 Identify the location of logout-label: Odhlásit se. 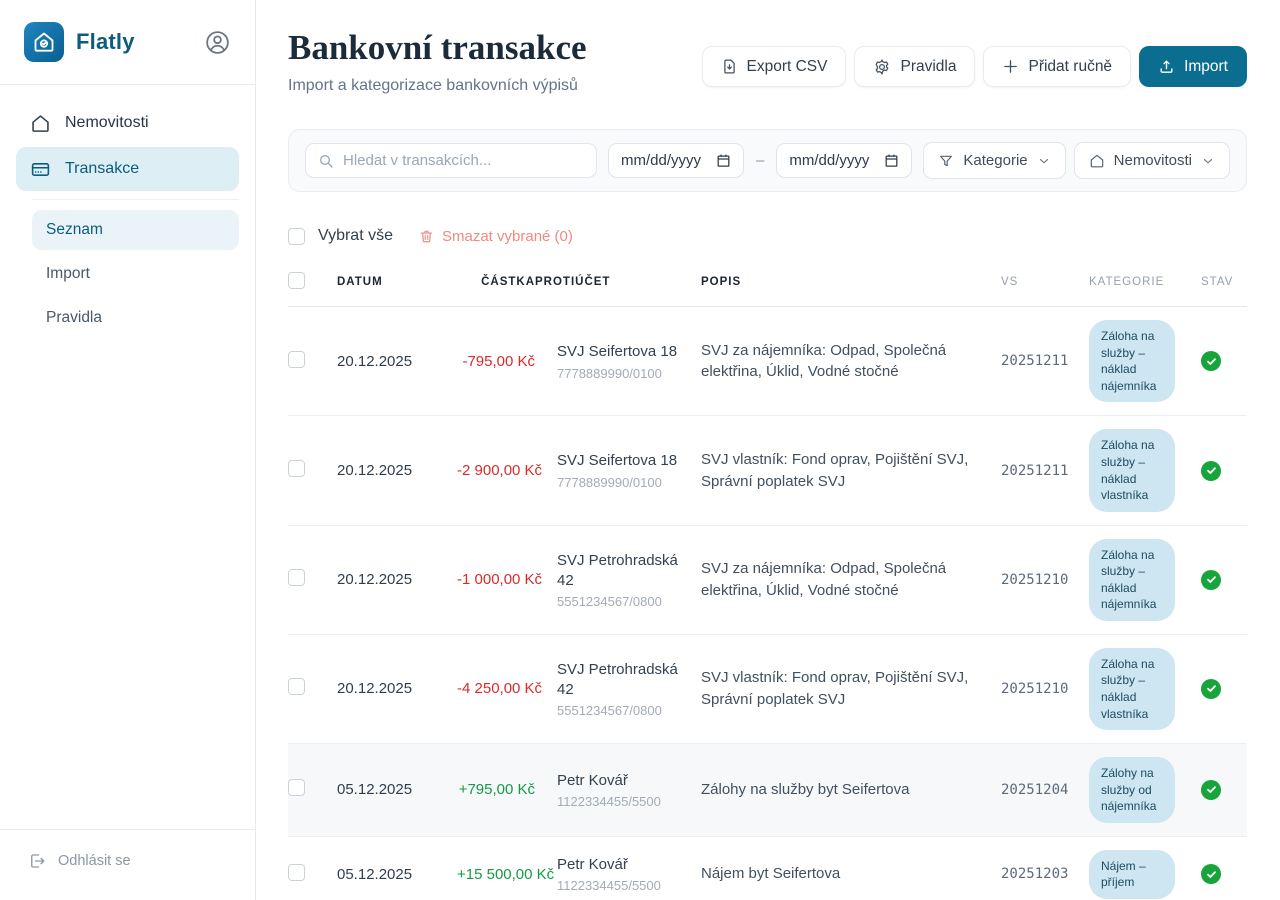
(94, 861).